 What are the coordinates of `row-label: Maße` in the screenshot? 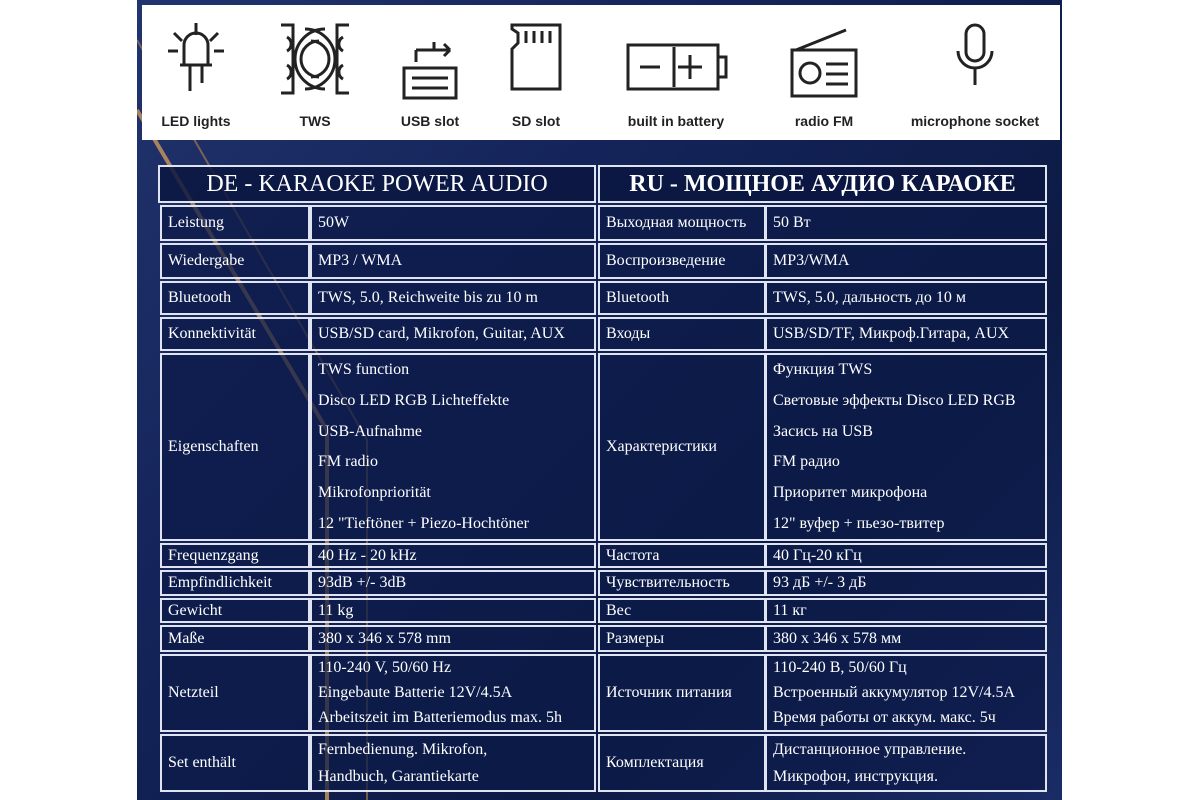 It's located at (235, 638).